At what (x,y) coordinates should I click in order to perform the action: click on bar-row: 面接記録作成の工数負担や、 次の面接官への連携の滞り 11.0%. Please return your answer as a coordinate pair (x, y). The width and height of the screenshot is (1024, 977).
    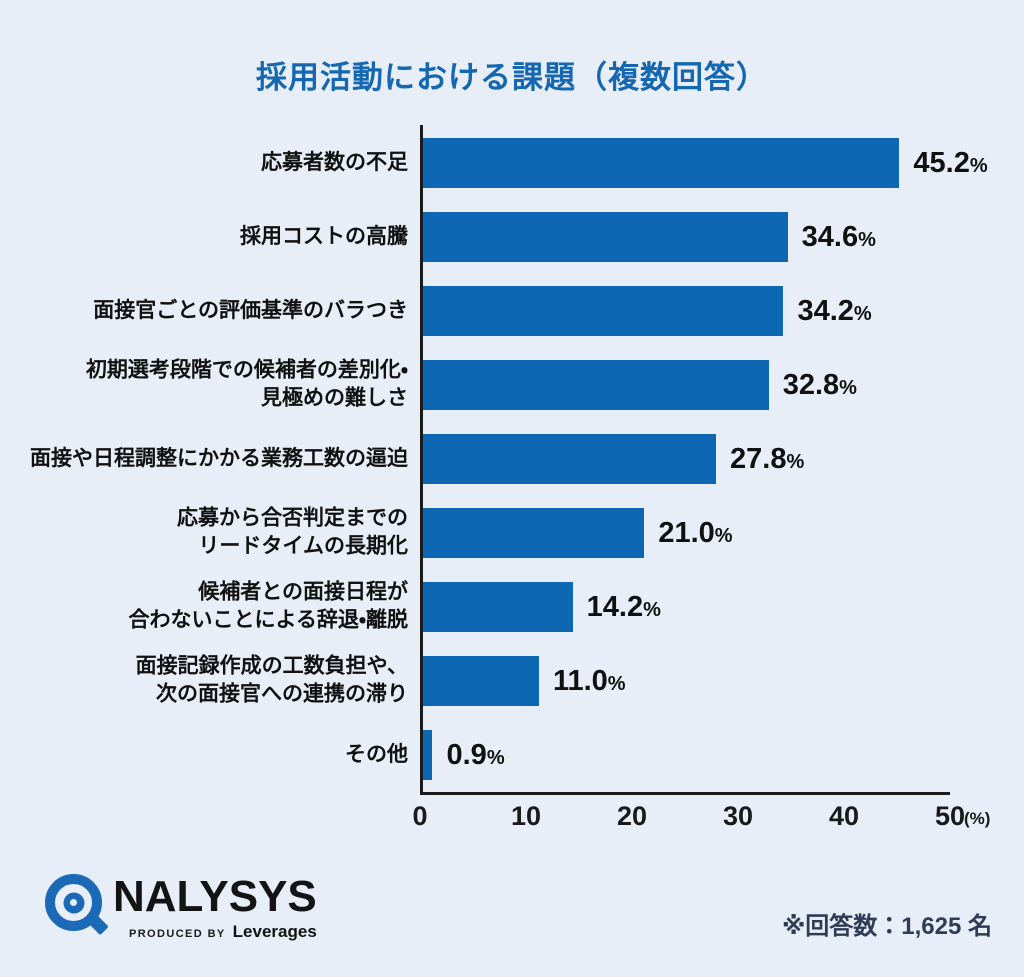
    Looking at the image, I should click on (543, 680).